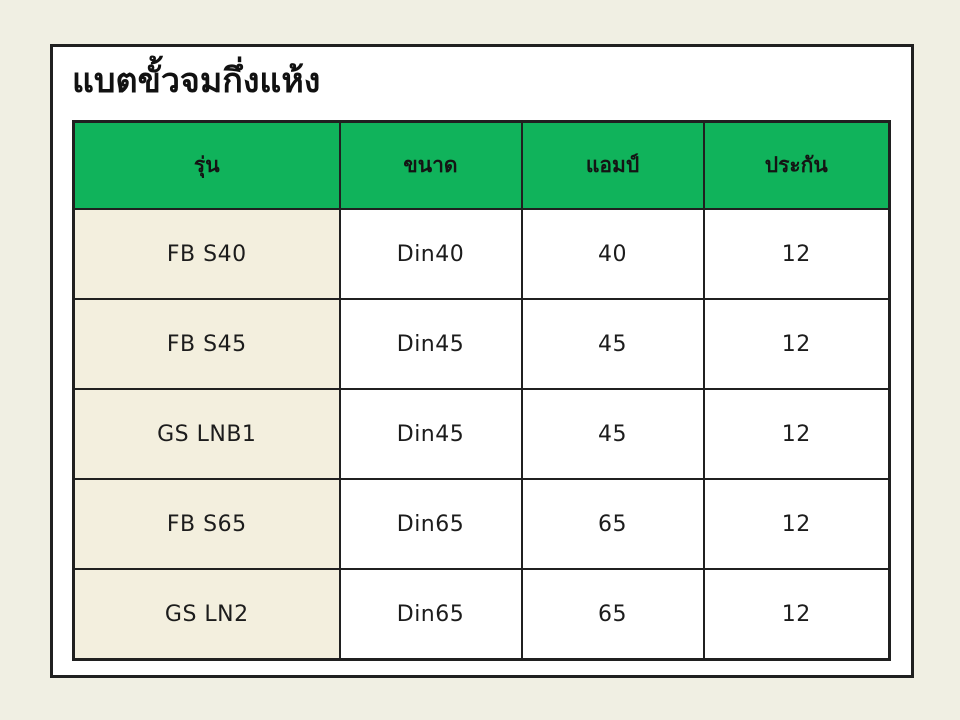 This screenshot has width=960, height=720. I want to click on table-row: FB S65 Din65 65 12, so click(481, 524).